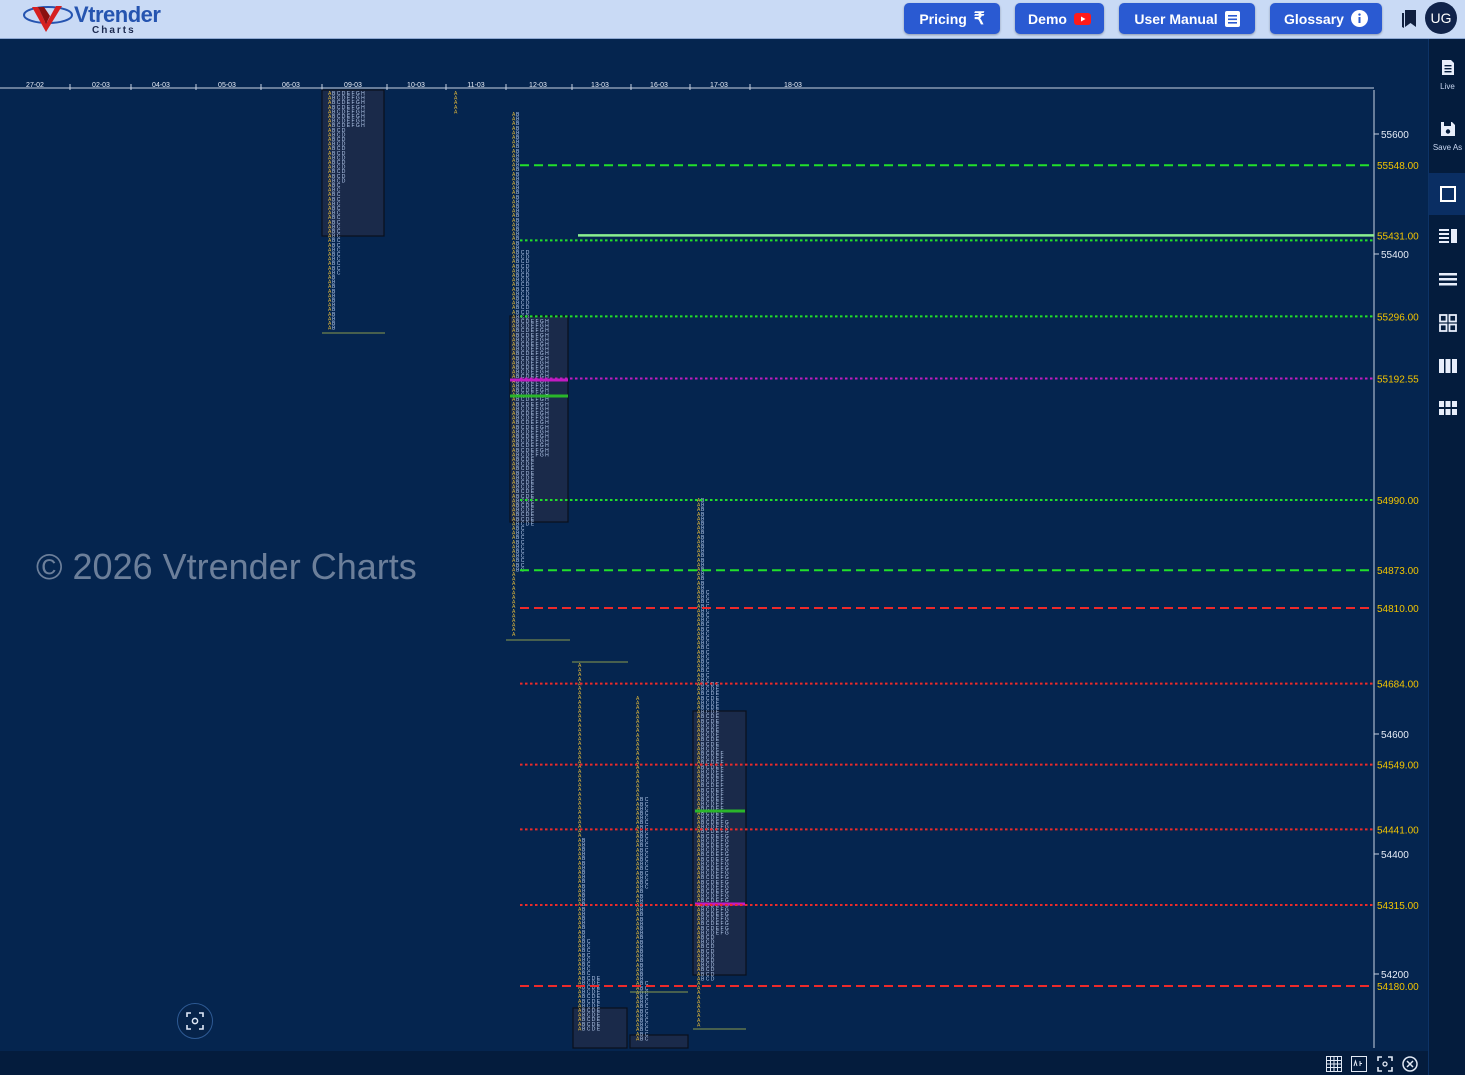 The height and width of the screenshot is (1075, 1465). What do you see at coordinates (1176, 18) in the screenshot?
I see `user-manual-label: User Manual` at bounding box center [1176, 18].